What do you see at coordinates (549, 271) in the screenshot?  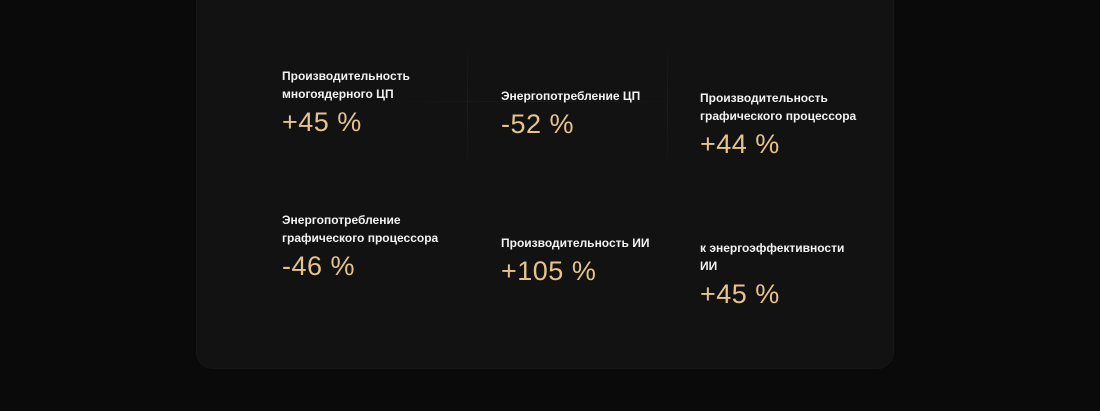 I see `stat-value: +105 %` at bounding box center [549, 271].